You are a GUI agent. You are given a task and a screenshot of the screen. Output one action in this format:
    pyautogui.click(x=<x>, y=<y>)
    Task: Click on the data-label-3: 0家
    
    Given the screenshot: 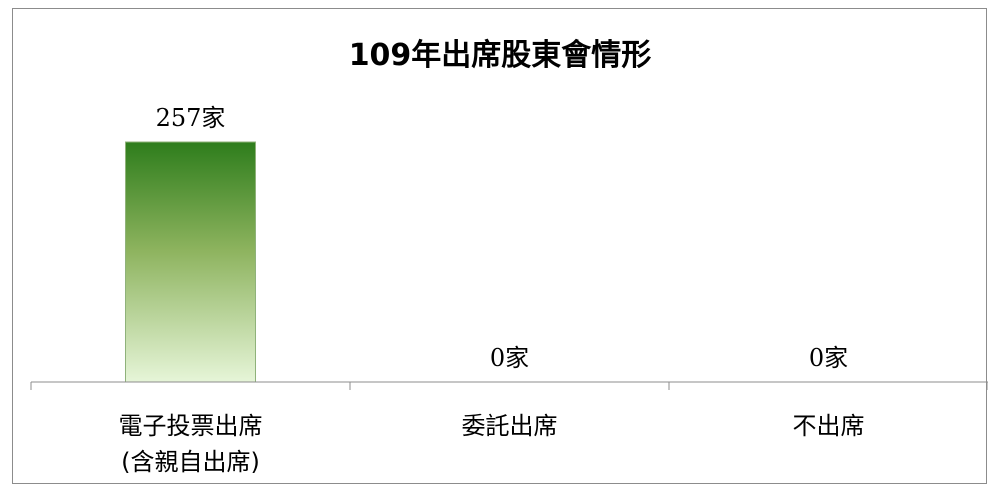 What is the action you would take?
    pyautogui.click(x=828, y=358)
    